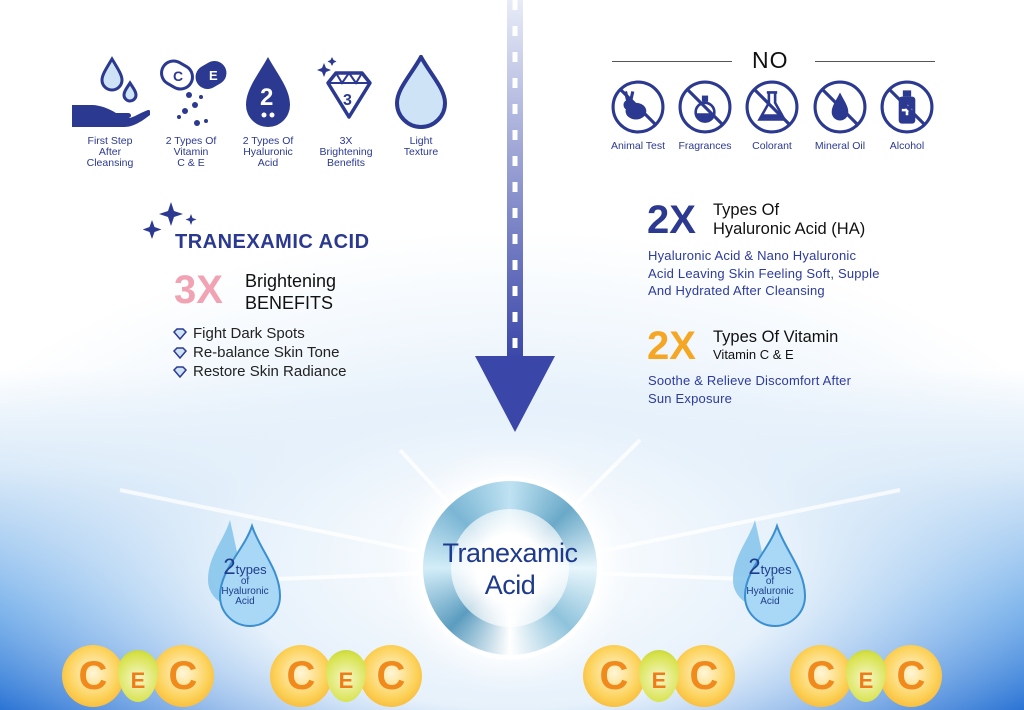 The image size is (1024, 710). I want to click on badge-line: Tranexamic, so click(510, 553).